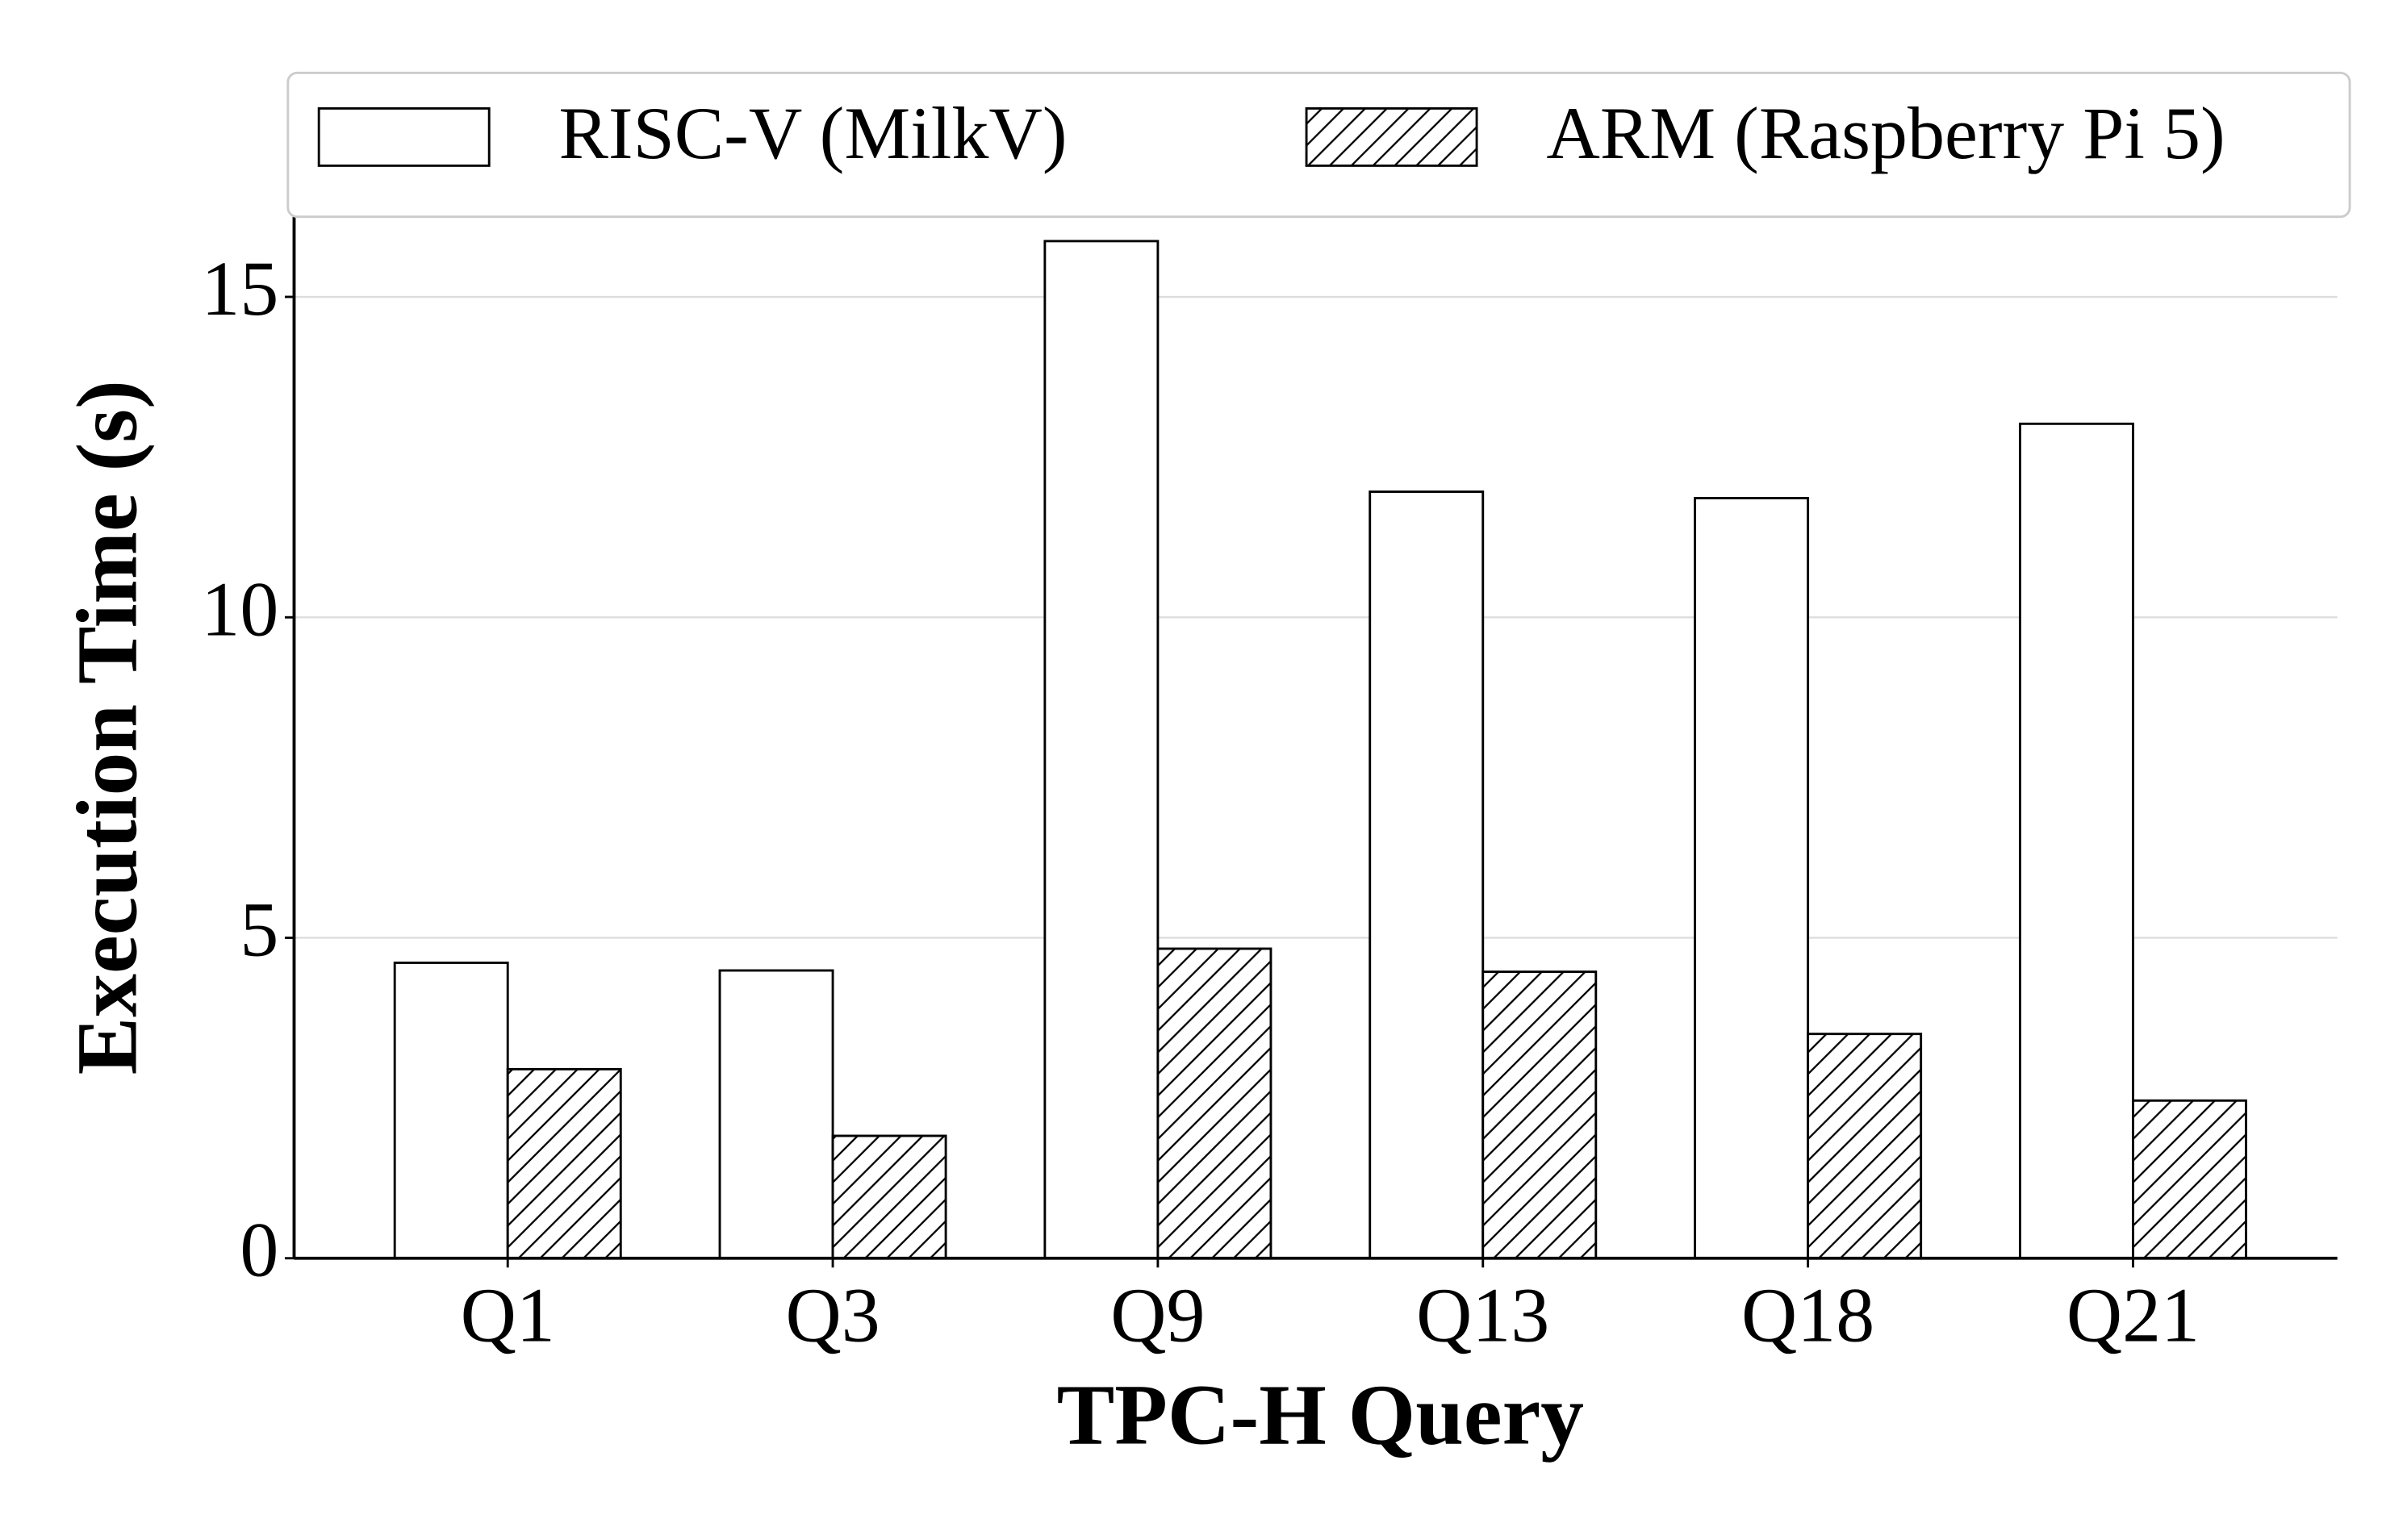  What do you see at coordinates (508, 1315) in the screenshot?
I see `x-tick-label: Q1` at bounding box center [508, 1315].